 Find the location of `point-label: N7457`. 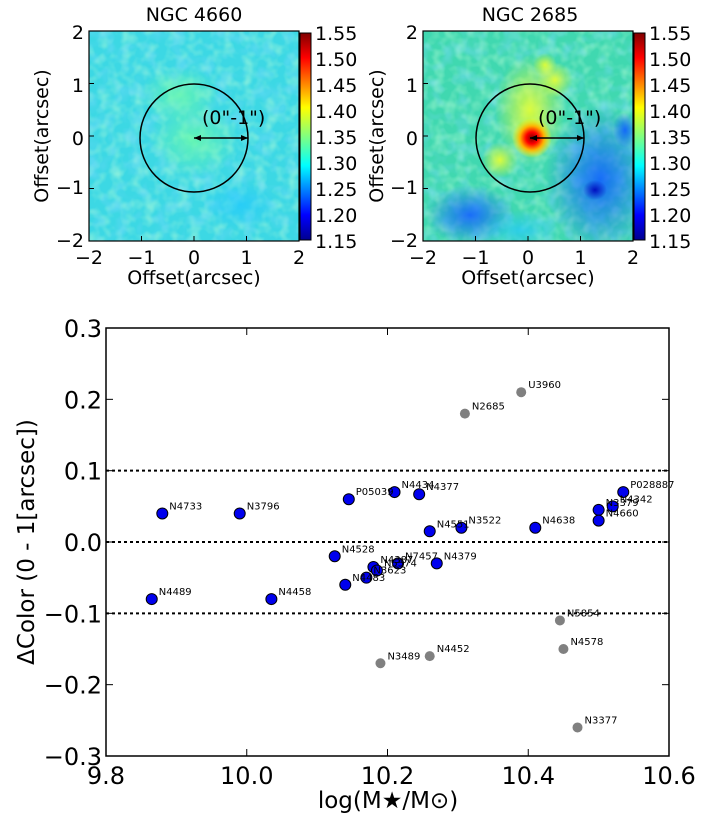

point-label: N7457 is located at coordinates (421, 556).